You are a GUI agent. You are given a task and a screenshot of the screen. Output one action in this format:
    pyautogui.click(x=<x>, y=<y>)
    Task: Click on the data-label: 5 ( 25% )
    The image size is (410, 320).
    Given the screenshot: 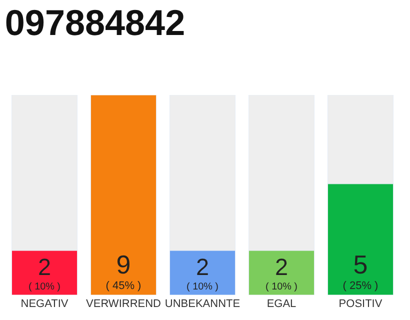 What is the action you would take?
    pyautogui.click(x=360, y=270)
    